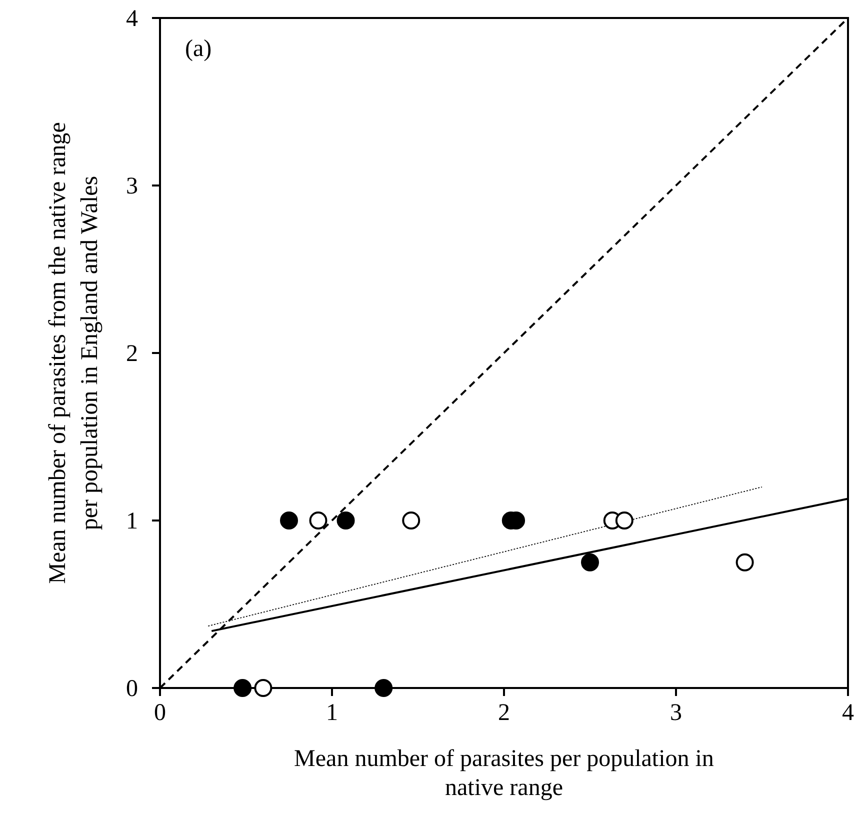 This screenshot has height=828, width=857. Describe the element at coordinates (198, 49) in the screenshot. I see `annotation: (a)` at that location.